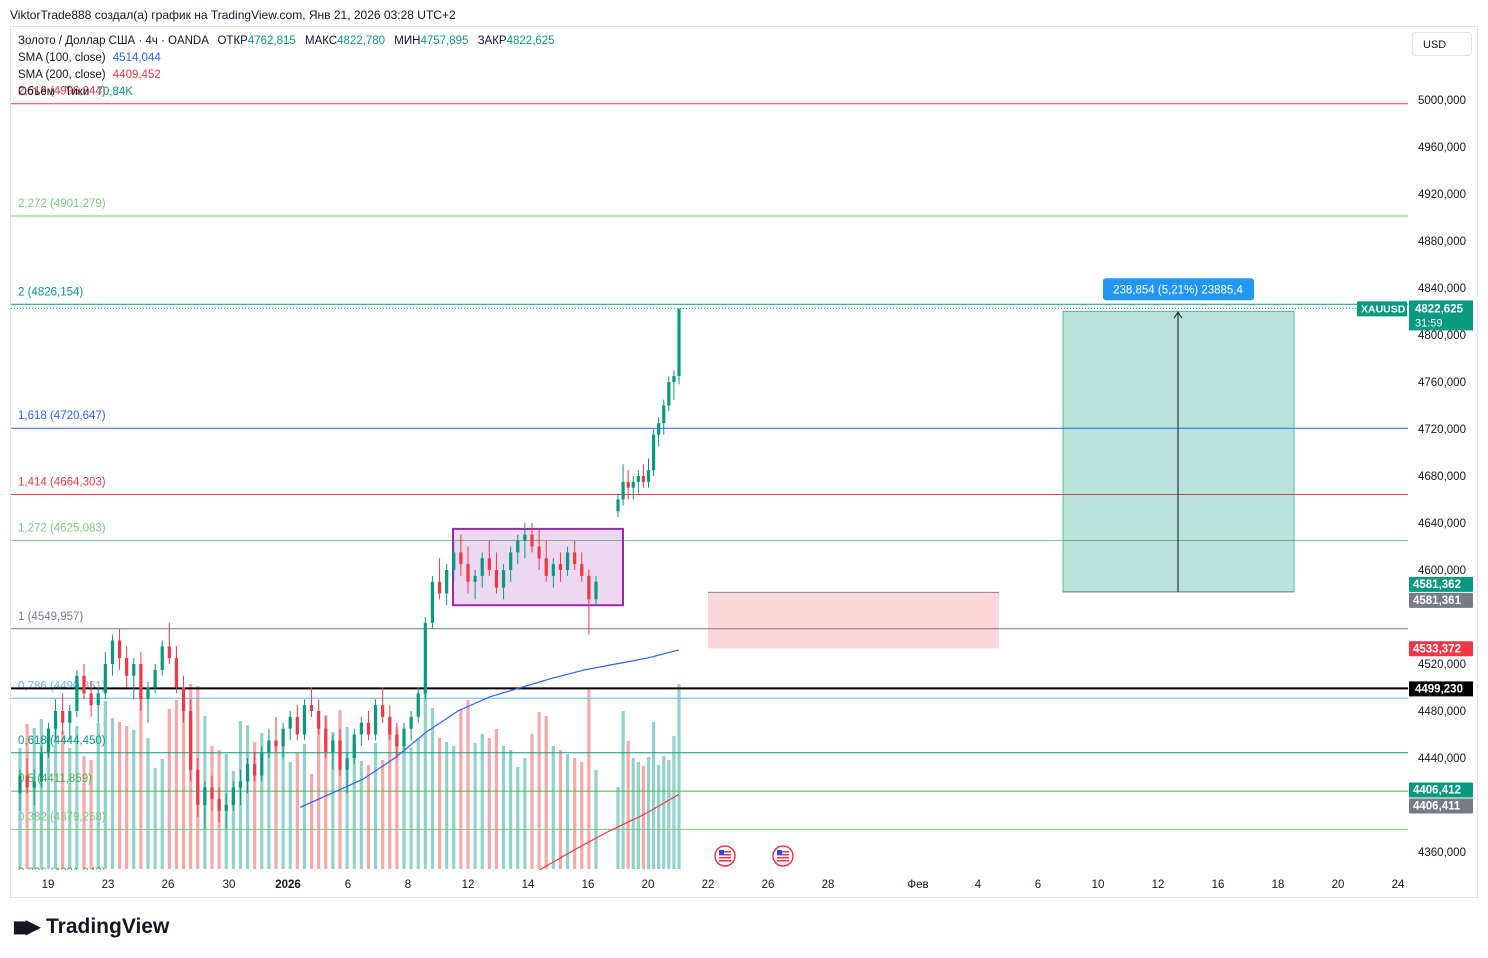 The image size is (1488, 958). I want to click on price-label-target: 4581,362, so click(1441, 584).